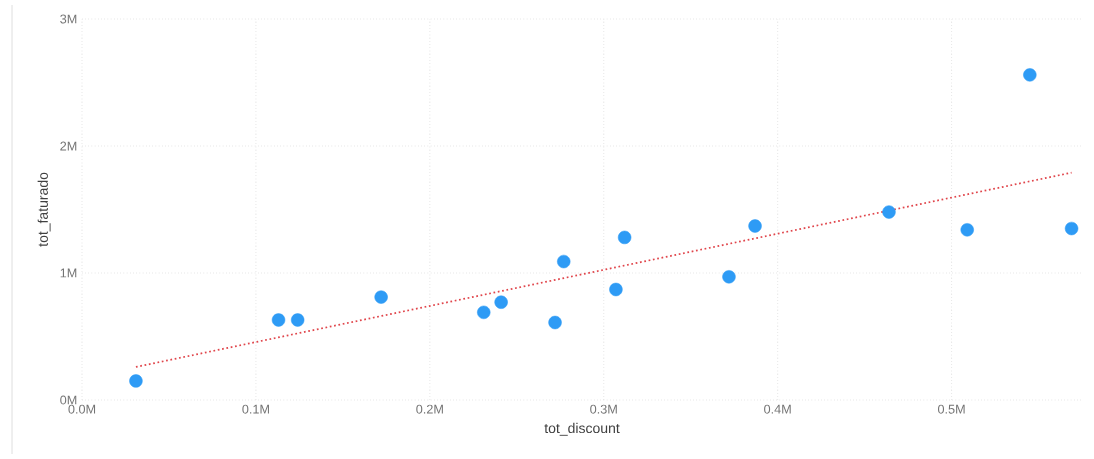  I want to click on x-tick-label: 0.5M, so click(951, 409).